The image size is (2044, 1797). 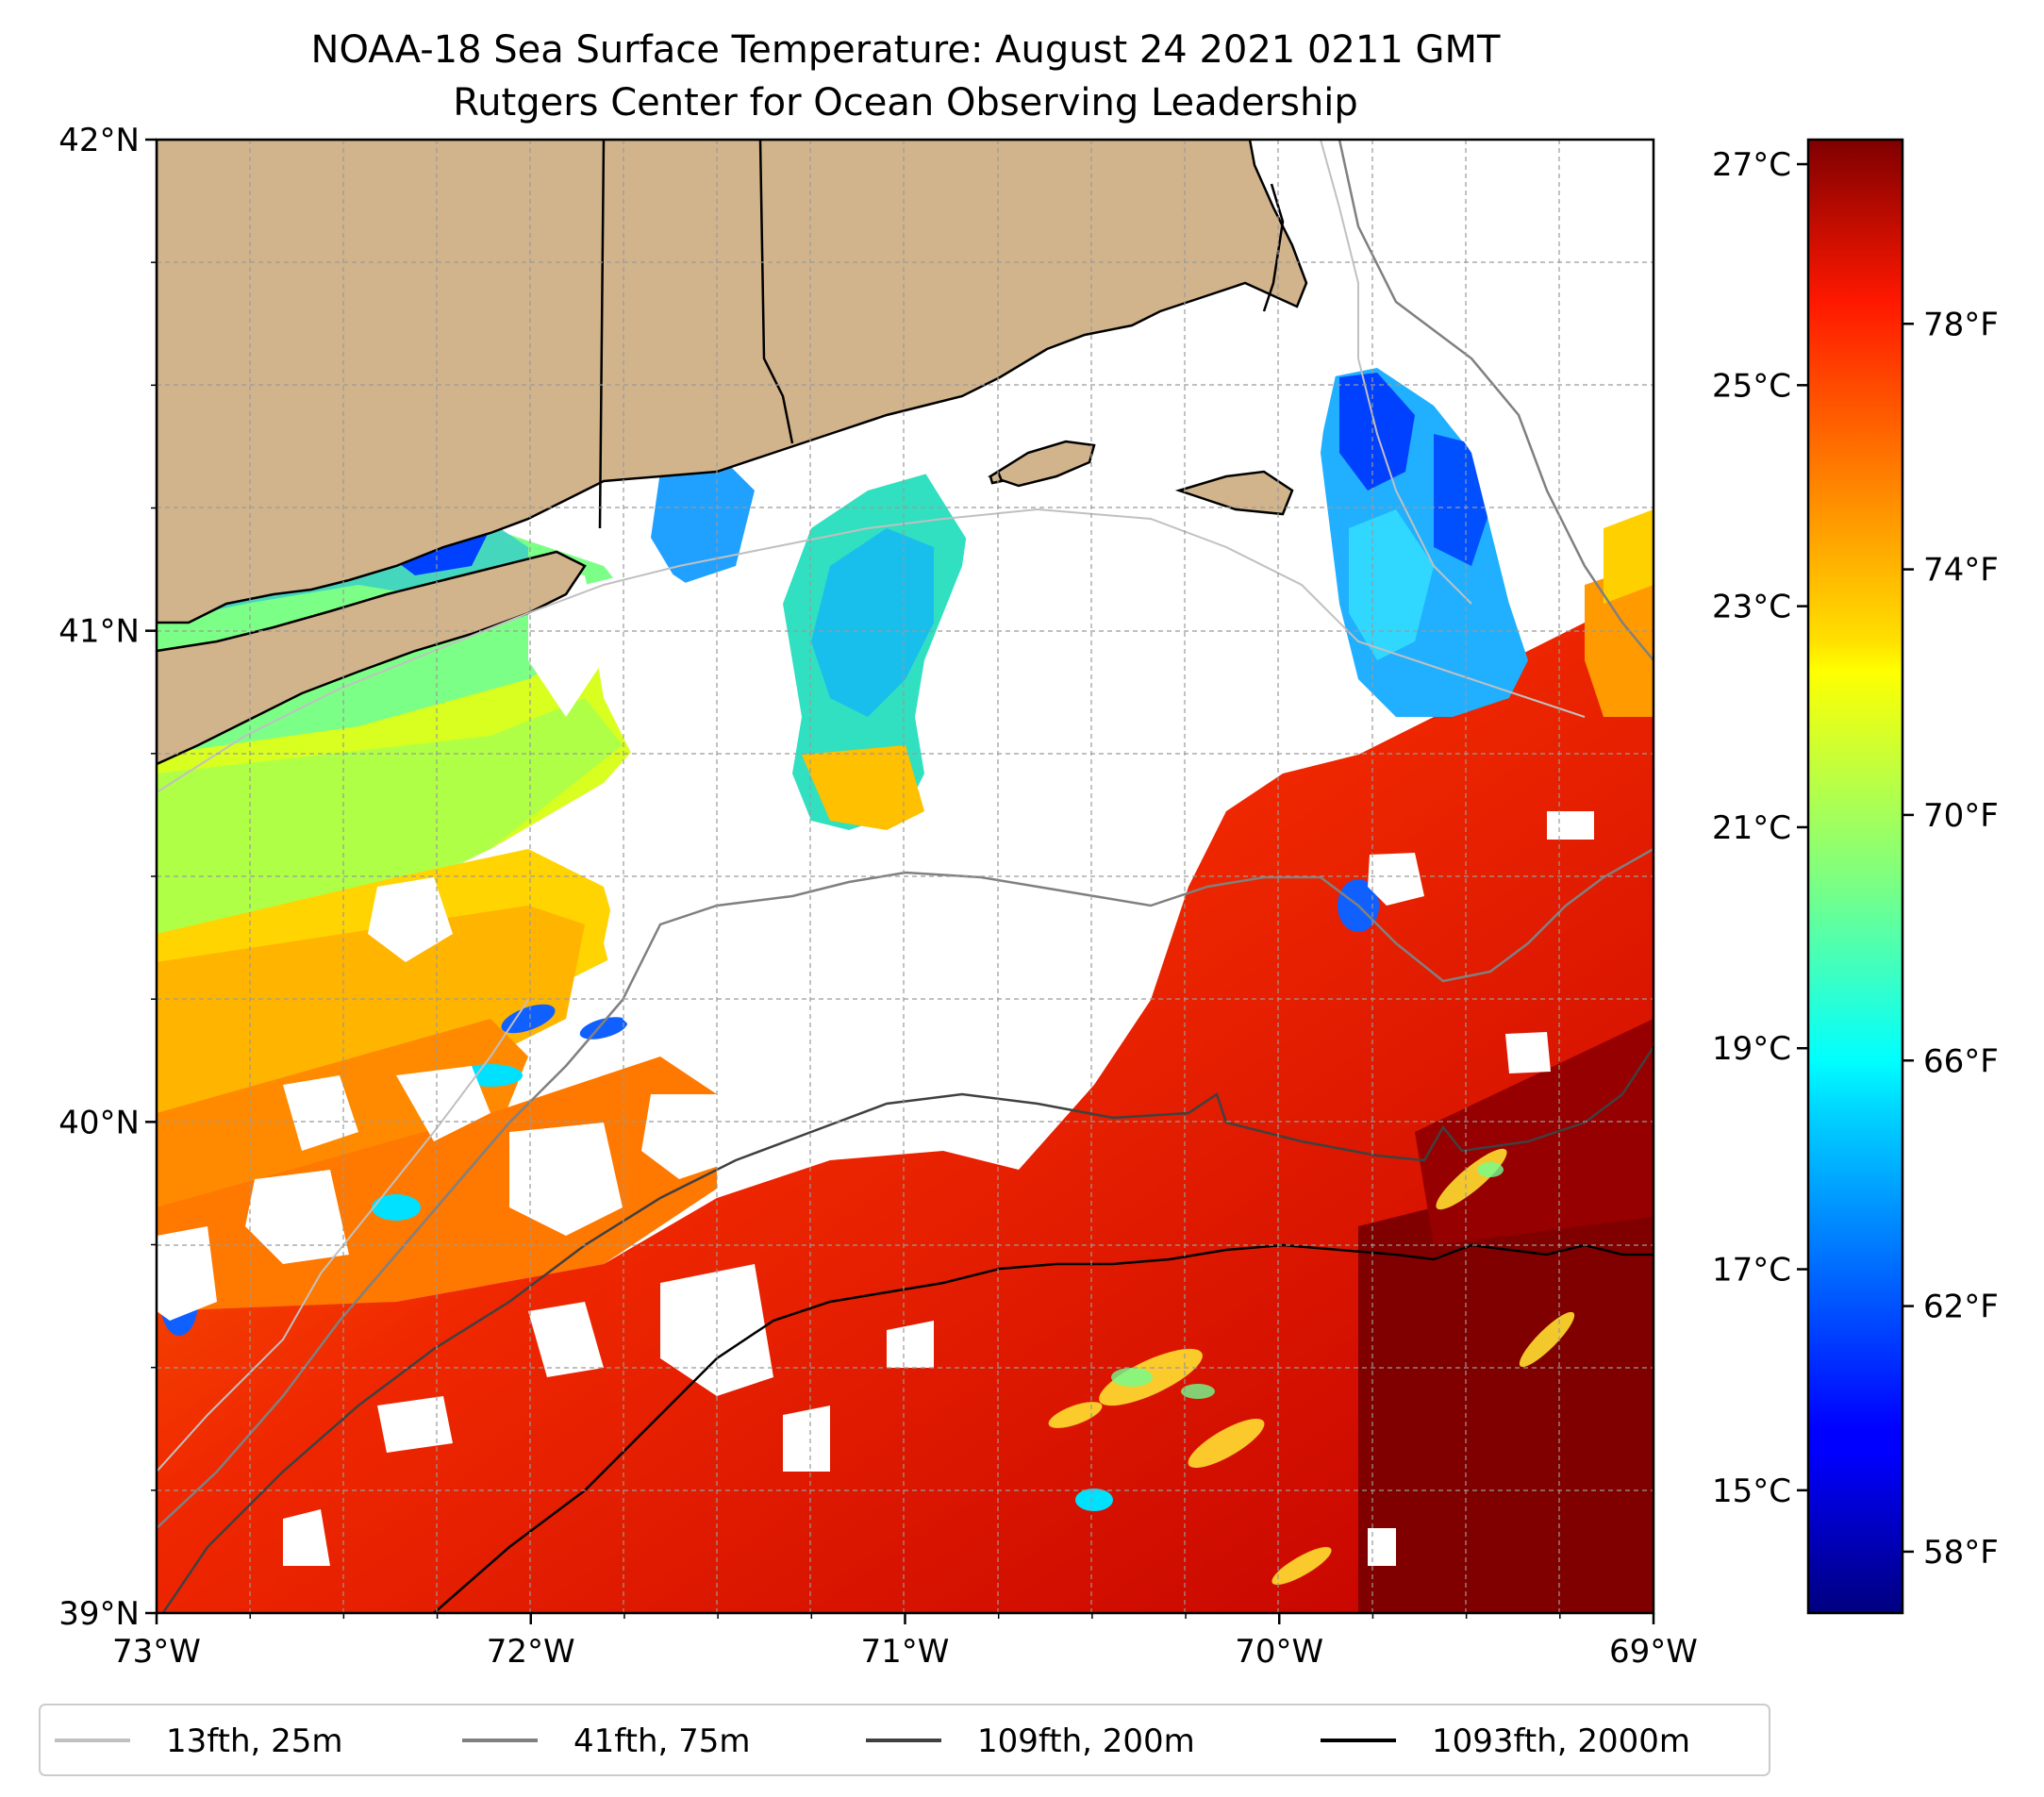 I want to click on fahrenheit-tick-label: 78°F, so click(x=1961, y=324).